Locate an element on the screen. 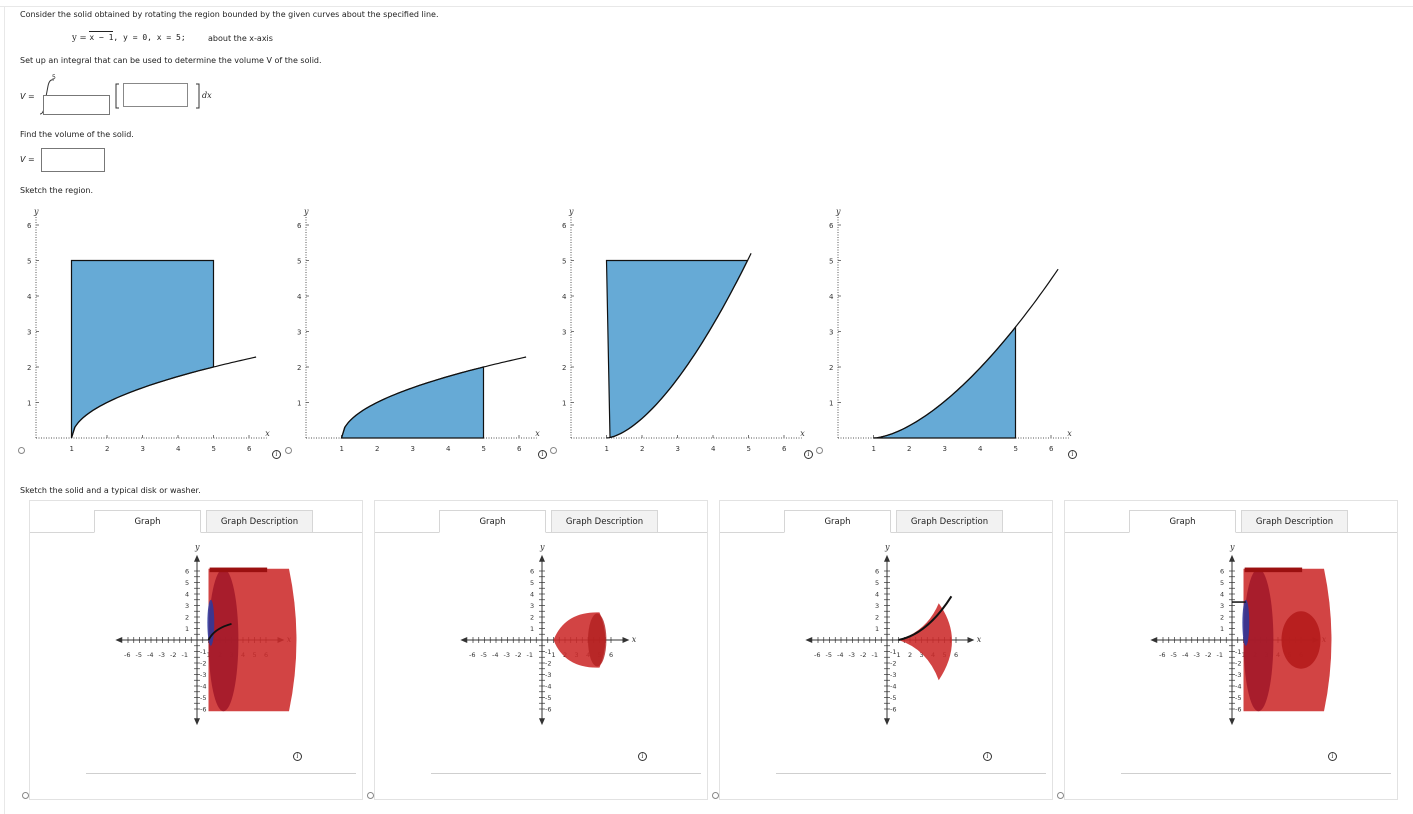 This screenshot has height=814, width=1413. volume-answer-input is located at coordinates (73, 160).